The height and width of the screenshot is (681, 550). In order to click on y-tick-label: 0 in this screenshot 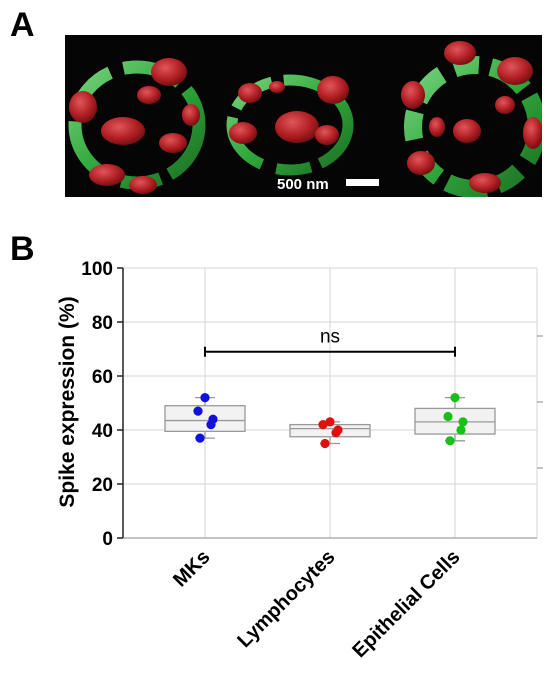, I will do `click(107, 539)`.